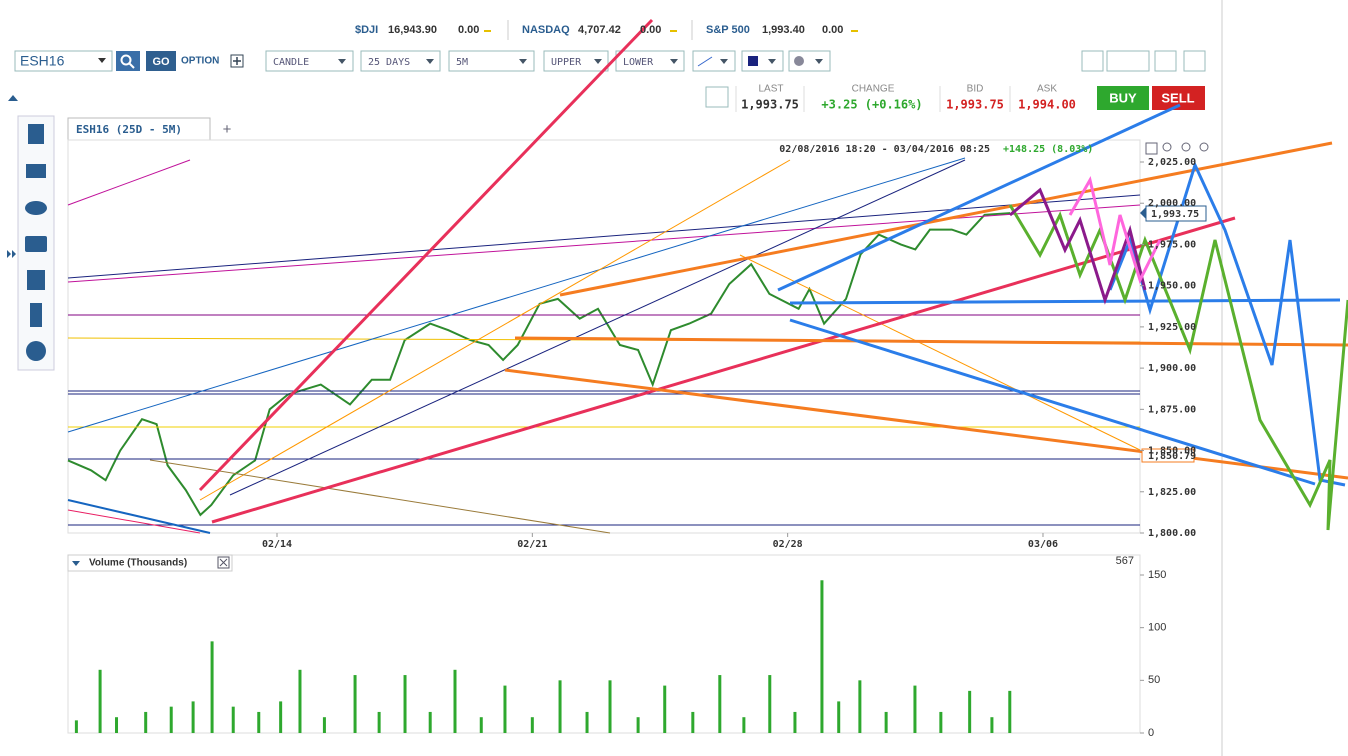 This screenshot has width=1348, height=756. Describe the element at coordinates (1172, 203) in the screenshot. I see `y-tick-label: 2,000.00` at that location.